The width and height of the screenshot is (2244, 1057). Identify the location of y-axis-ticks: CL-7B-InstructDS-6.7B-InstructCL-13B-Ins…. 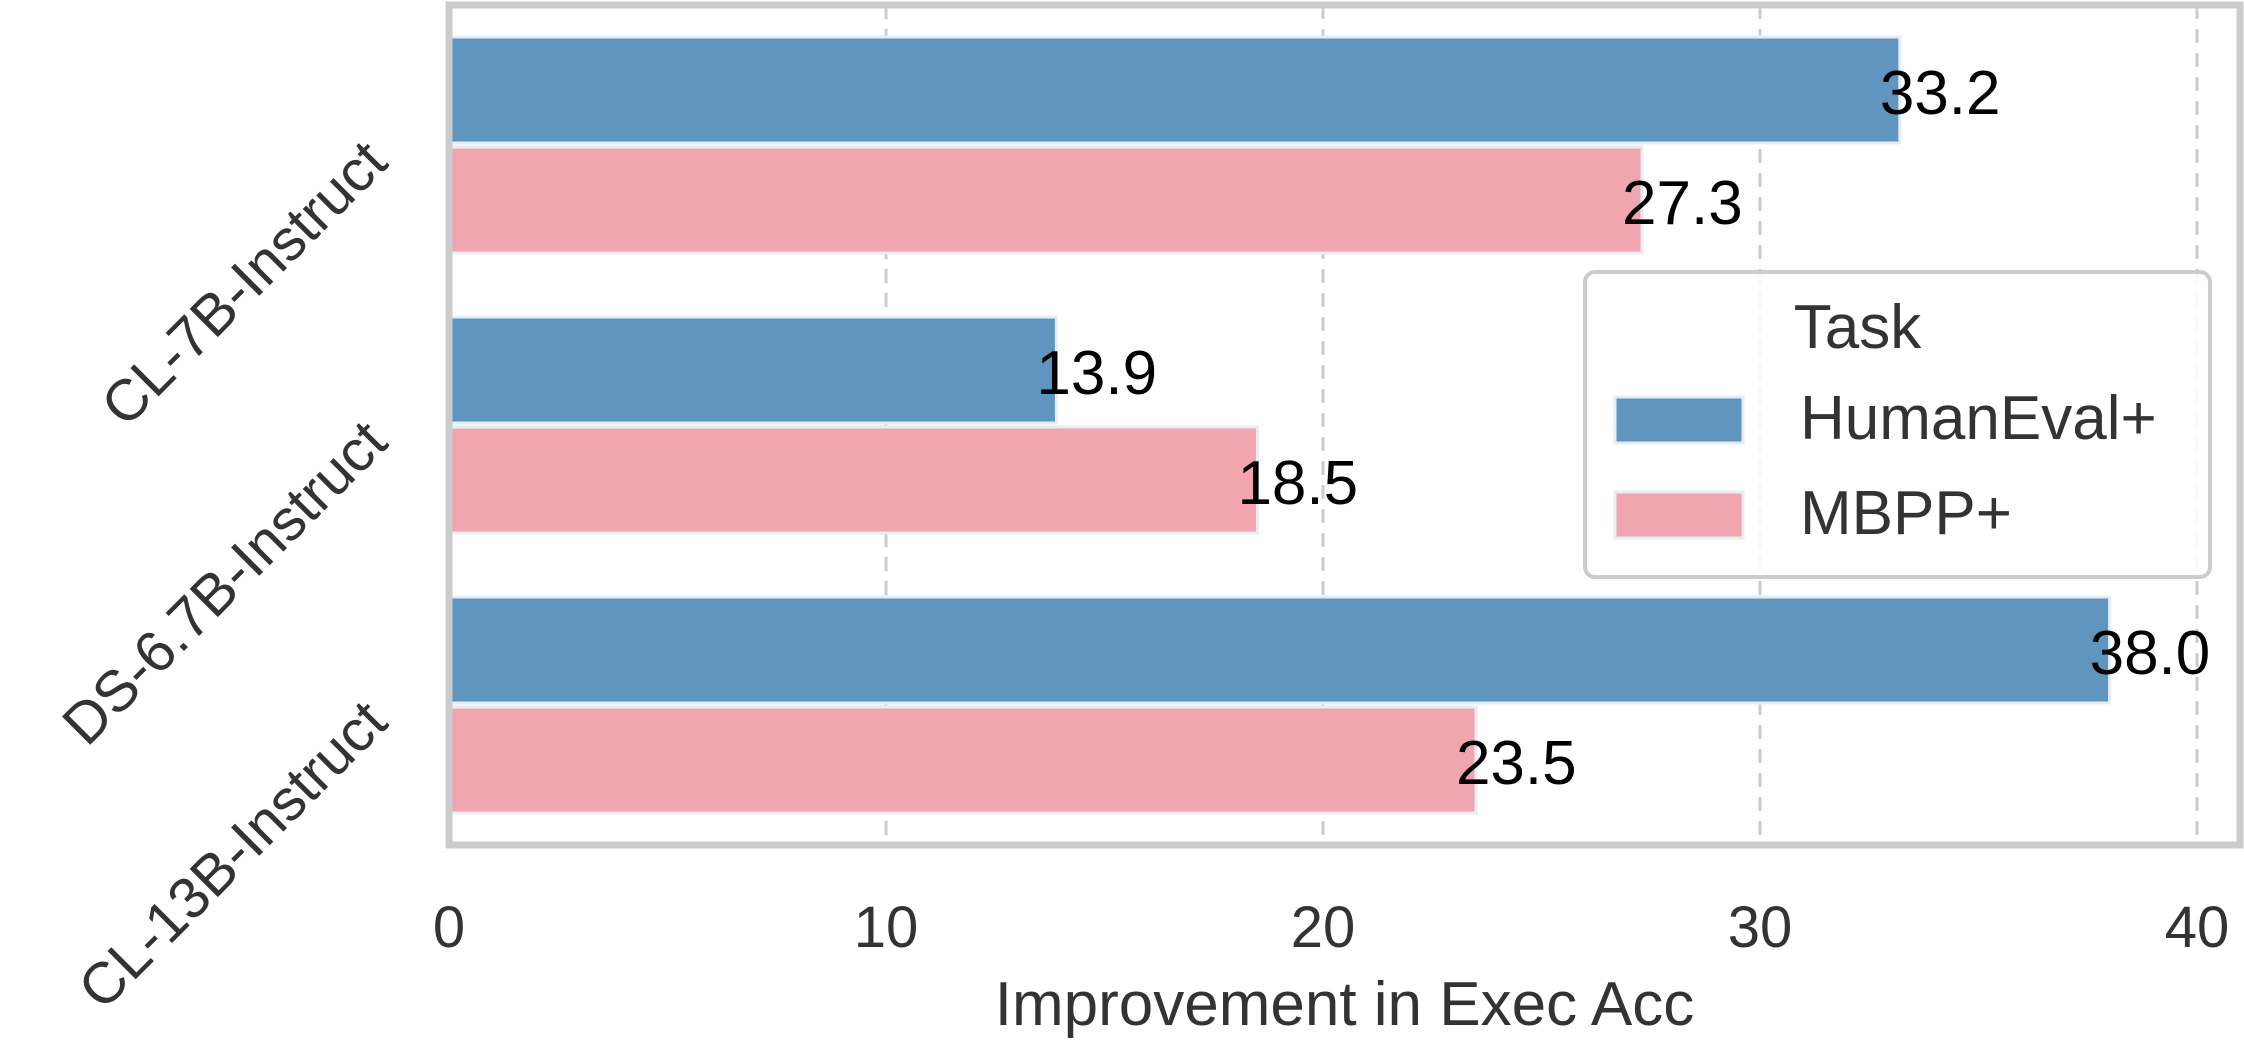
(224, 574).